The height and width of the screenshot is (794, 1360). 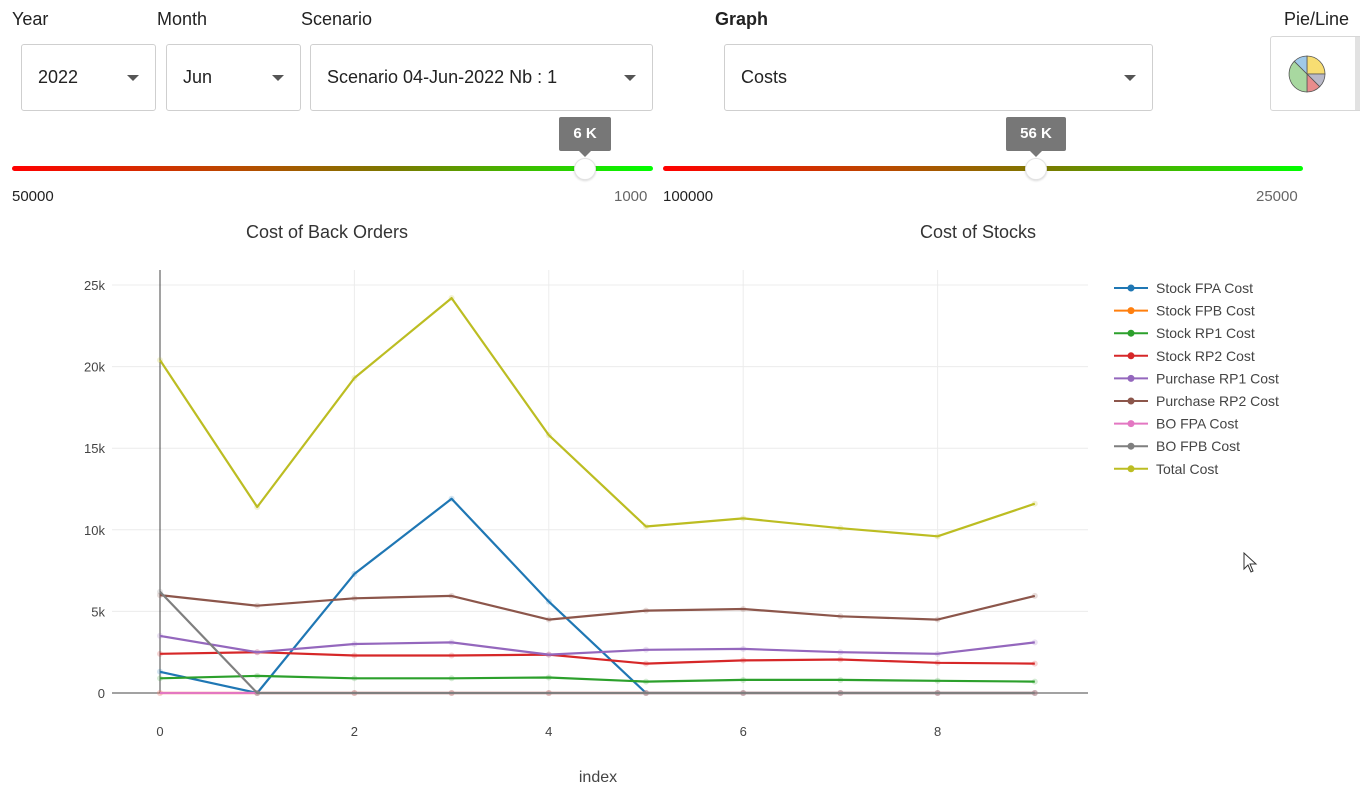 What do you see at coordinates (1197, 424) in the screenshot?
I see `legend-label: BO FPA Cost` at bounding box center [1197, 424].